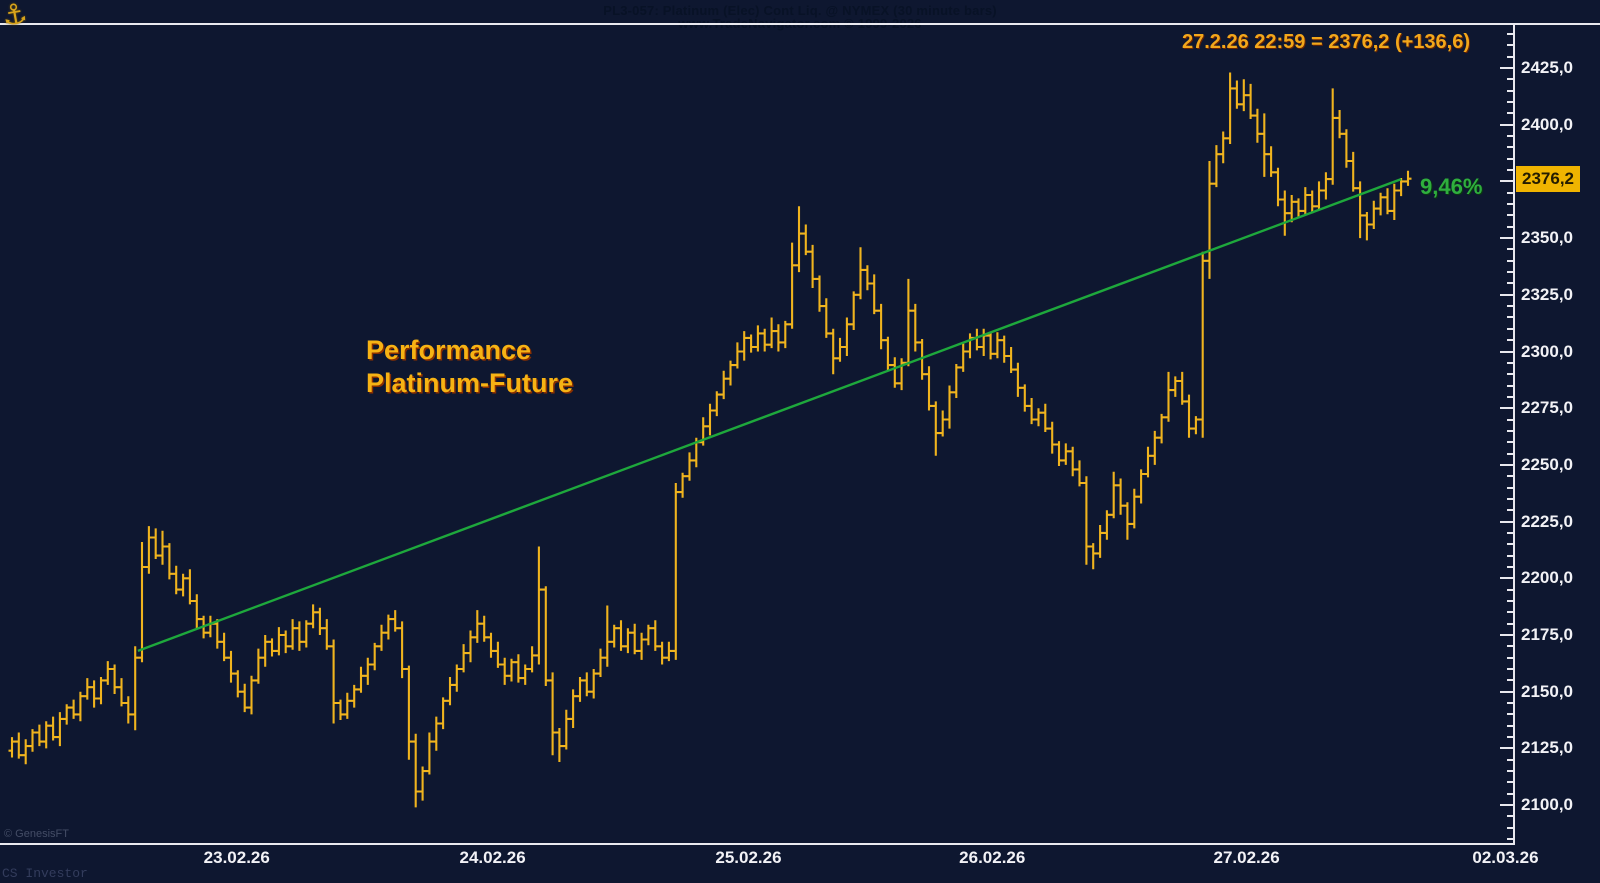 This screenshot has height=883, width=1600. What do you see at coordinates (1547, 238) in the screenshot?
I see `y-axis-label: 2350,0` at bounding box center [1547, 238].